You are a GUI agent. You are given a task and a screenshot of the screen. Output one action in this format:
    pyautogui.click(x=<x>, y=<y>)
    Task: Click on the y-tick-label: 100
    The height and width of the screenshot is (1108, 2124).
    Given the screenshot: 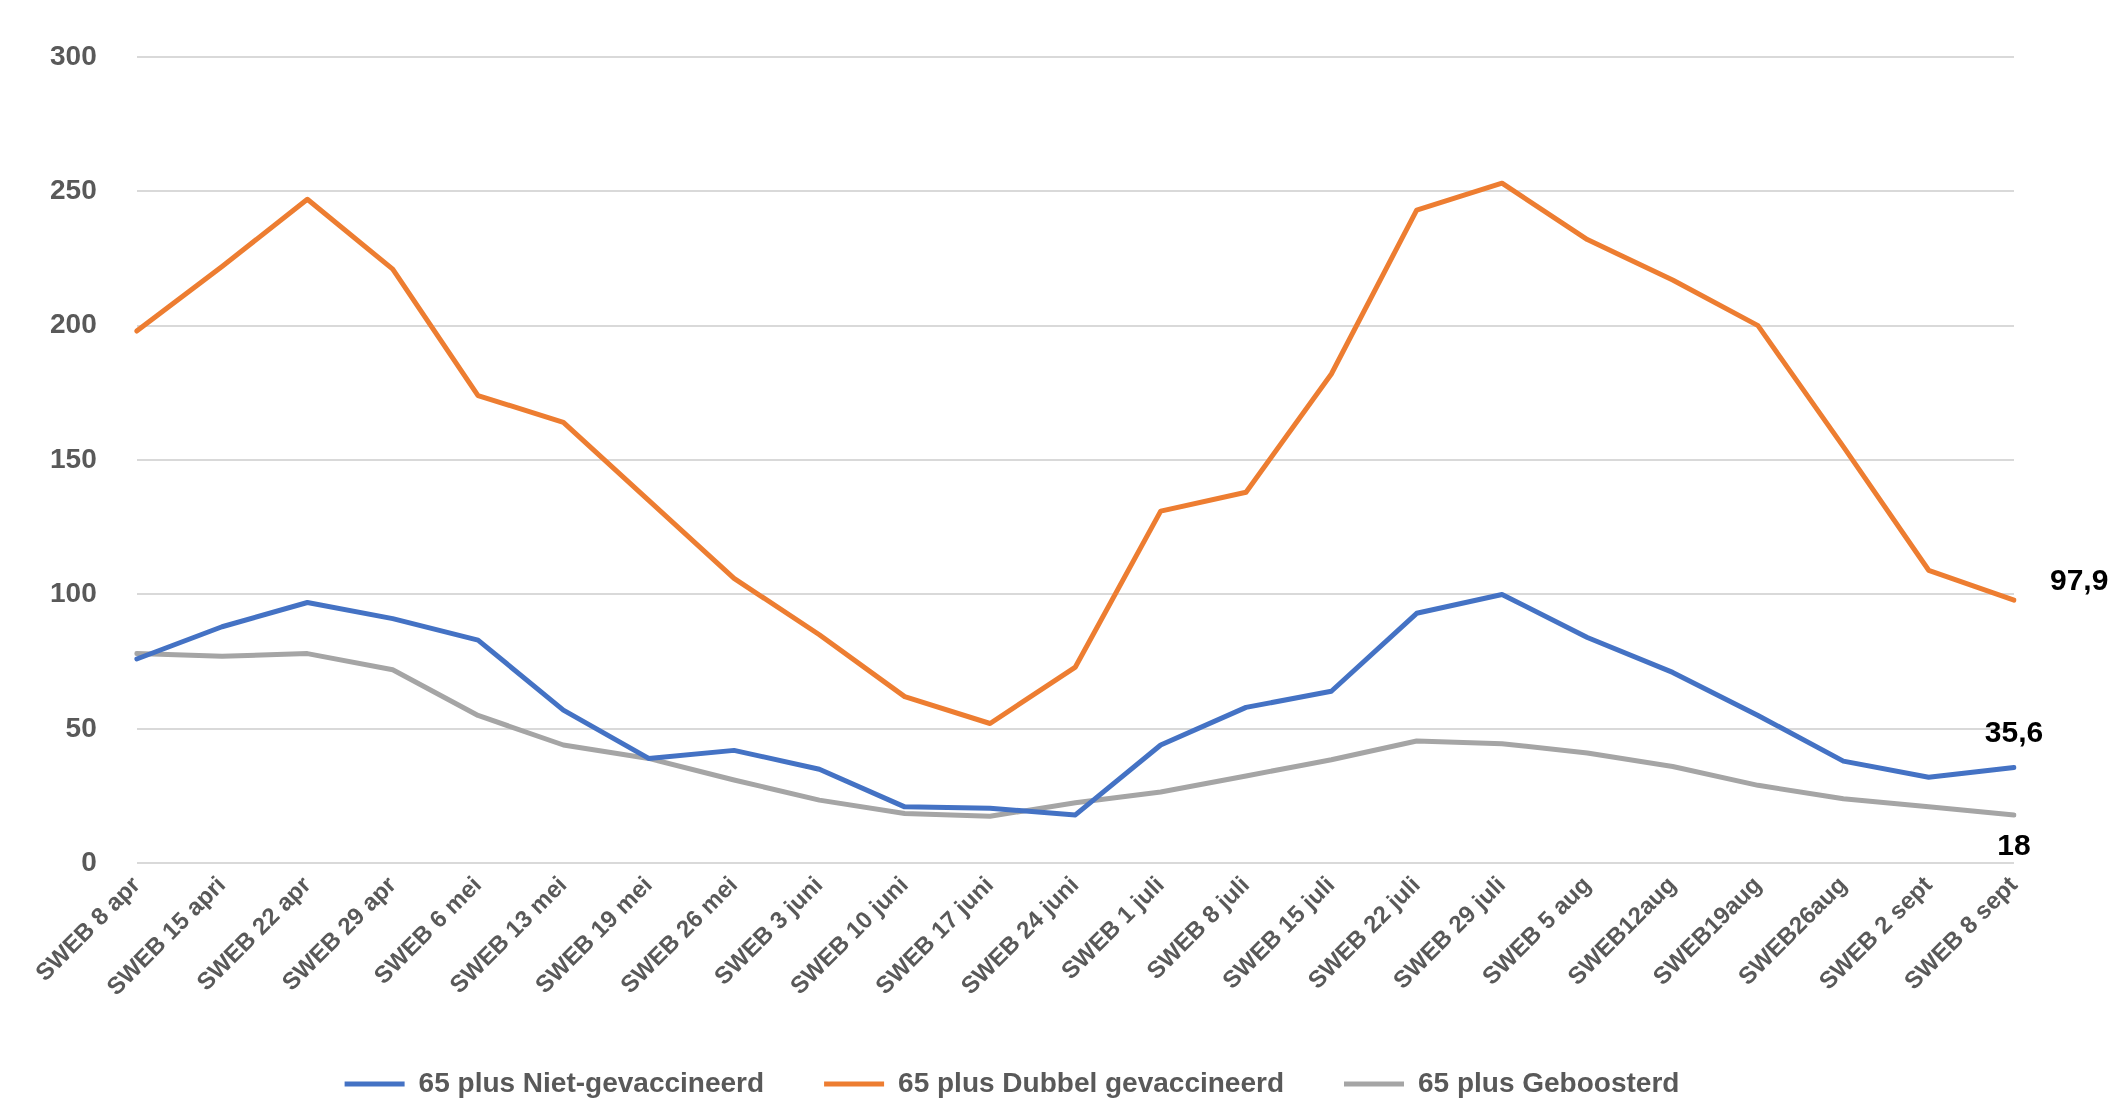 What is the action you would take?
    pyautogui.click(x=73, y=593)
    